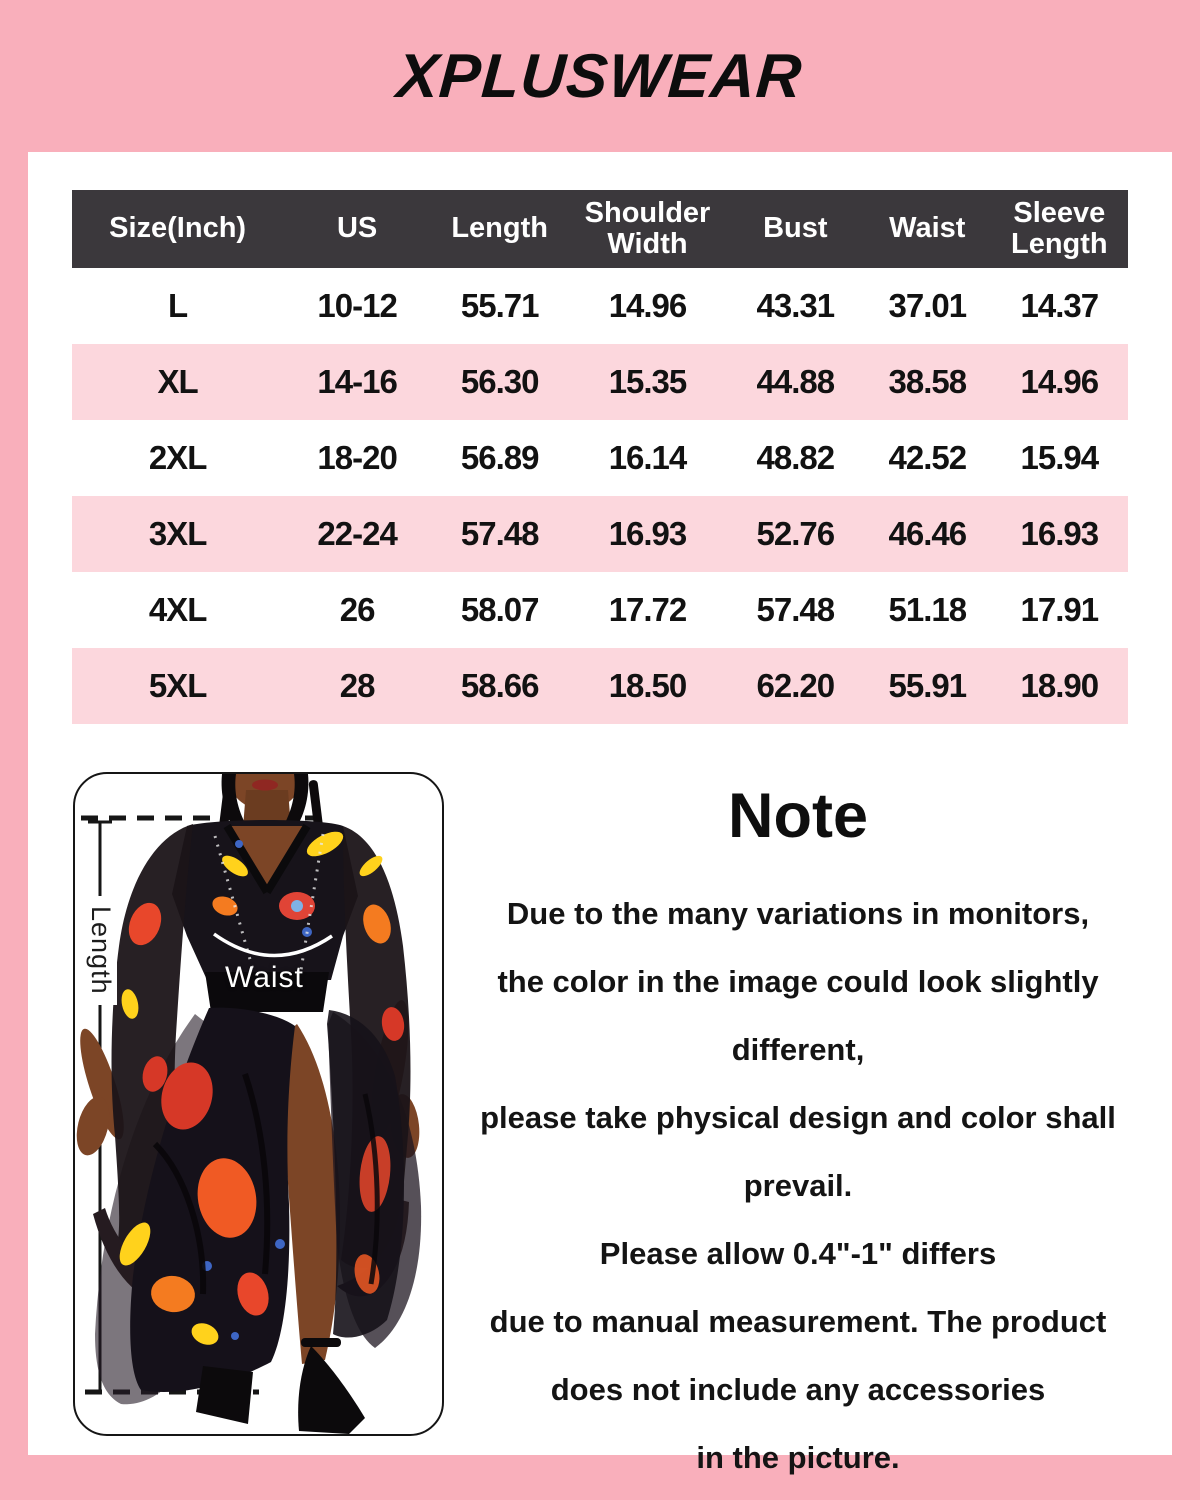 The height and width of the screenshot is (1500, 1200). I want to click on col-waist: Waist, so click(927, 229).